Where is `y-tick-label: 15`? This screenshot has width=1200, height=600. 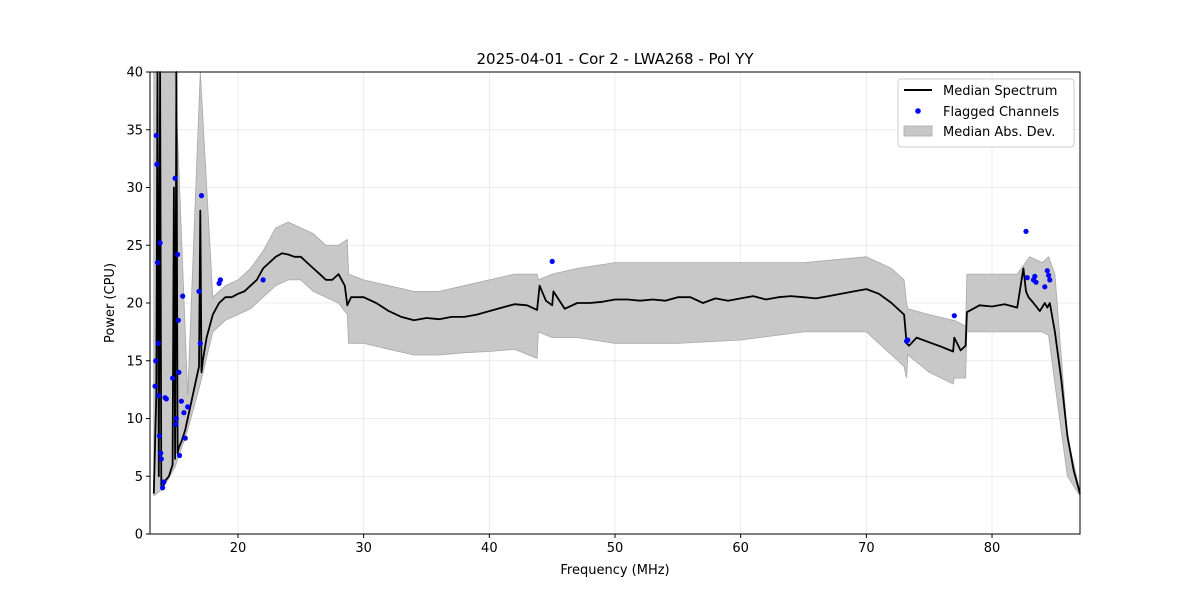 y-tick-label: 15 is located at coordinates (134, 361).